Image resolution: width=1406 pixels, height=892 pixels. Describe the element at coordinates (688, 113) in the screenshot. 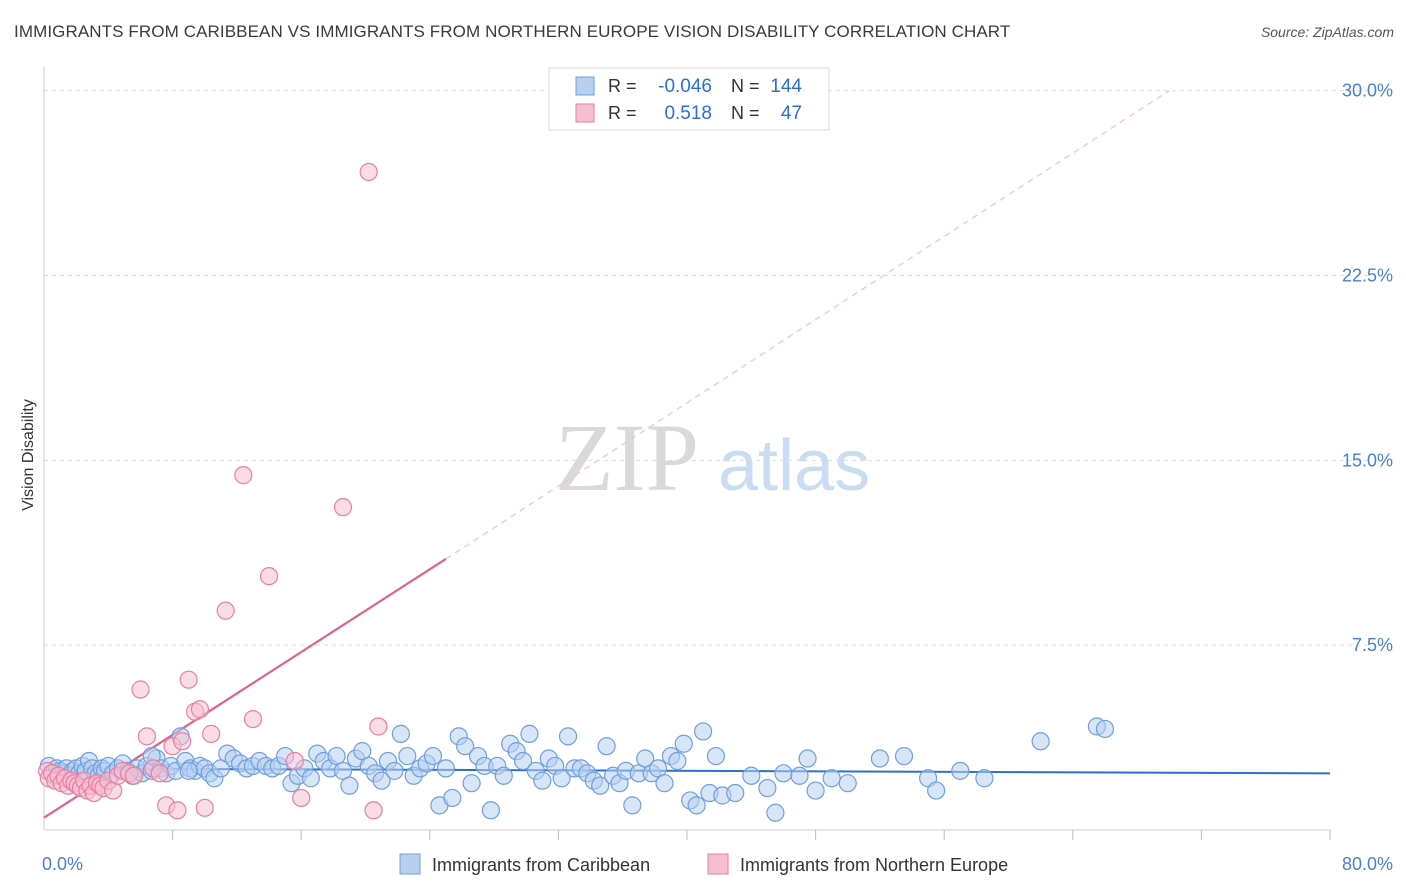

I see `stats-r-value-pink: 0.518` at that location.